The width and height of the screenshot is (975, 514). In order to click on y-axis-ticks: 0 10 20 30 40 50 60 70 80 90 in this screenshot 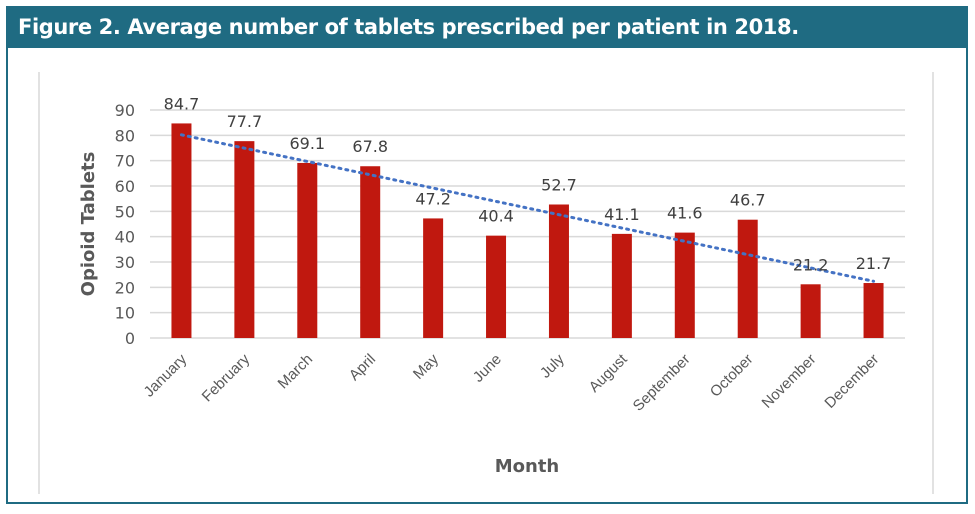, I will do `click(125, 224)`.